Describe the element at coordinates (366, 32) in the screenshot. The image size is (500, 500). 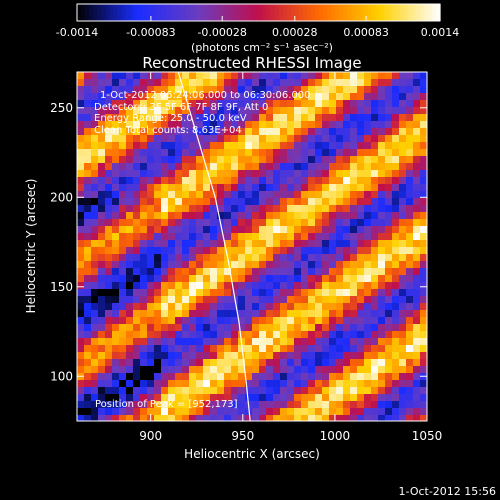
I see `colorbar-tick-label: 0.00083` at that location.